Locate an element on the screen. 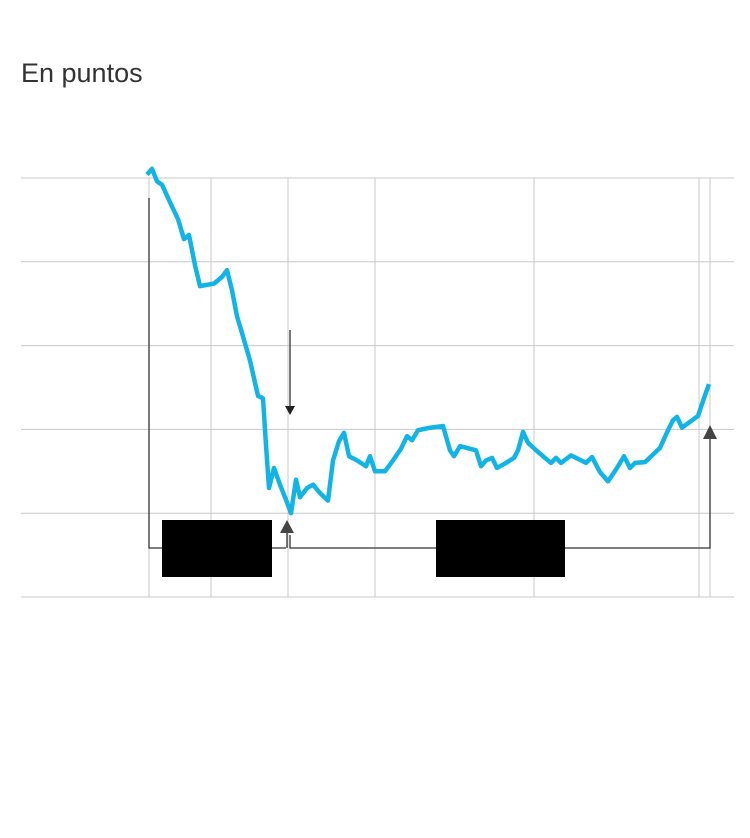 The width and height of the screenshot is (750, 838). chart-subtitle: En puntos is located at coordinates (82, 73).